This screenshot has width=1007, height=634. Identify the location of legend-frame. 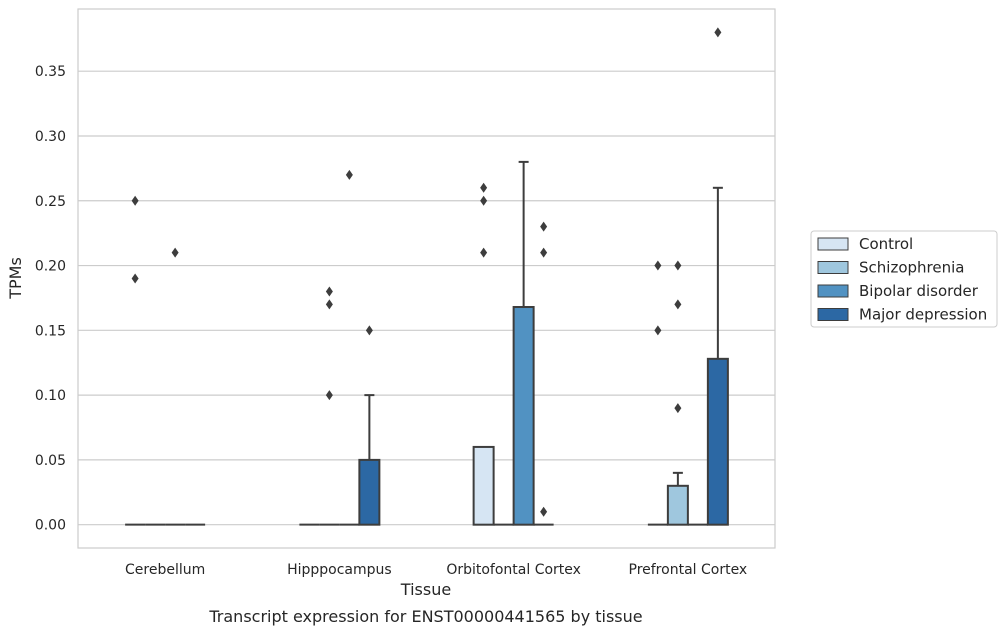
(904, 279).